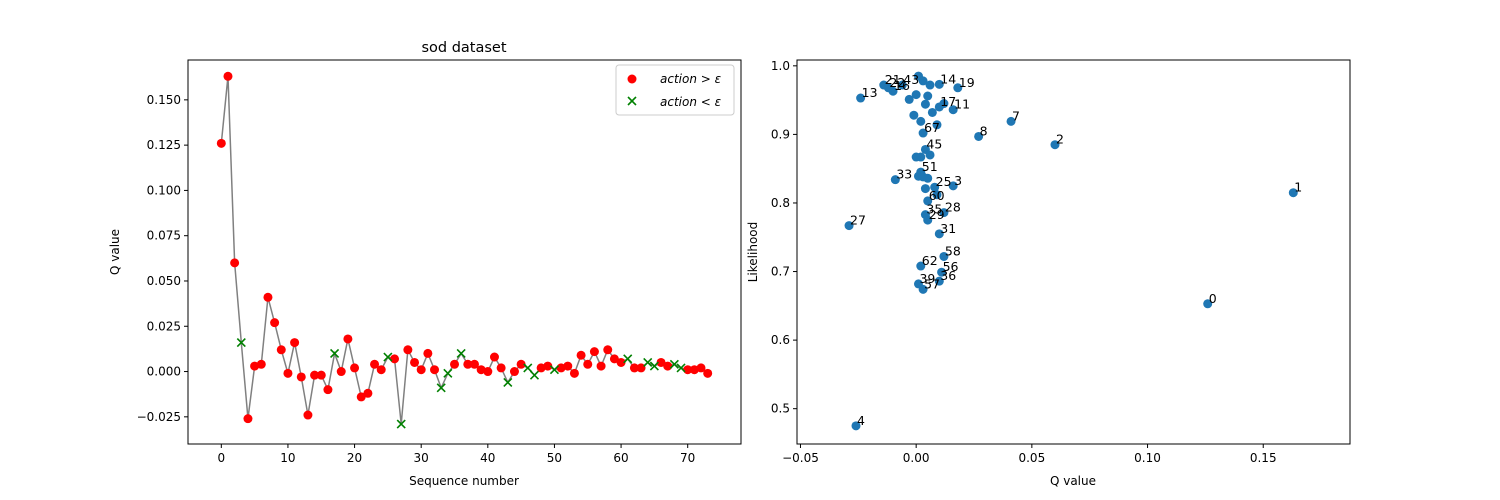  I want to click on x-axis-ticks: 0 10 20 30 40 50 60 70, so click(456, 454).